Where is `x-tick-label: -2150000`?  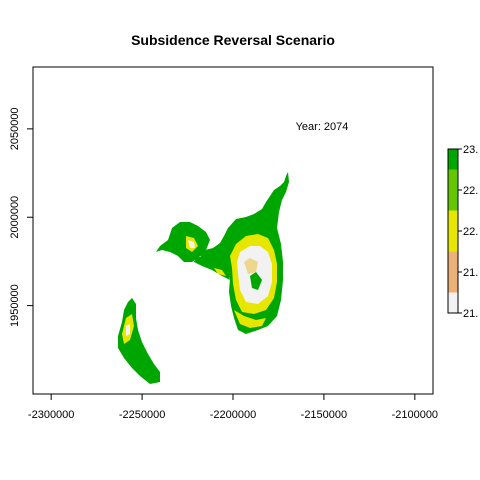
x-tick-label: -2150000 is located at coordinates (324, 415).